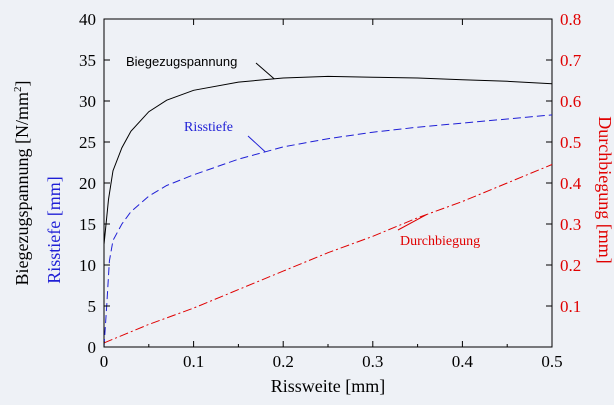  I want to click on y-right-tick-label: 0.6, so click(570, 101).